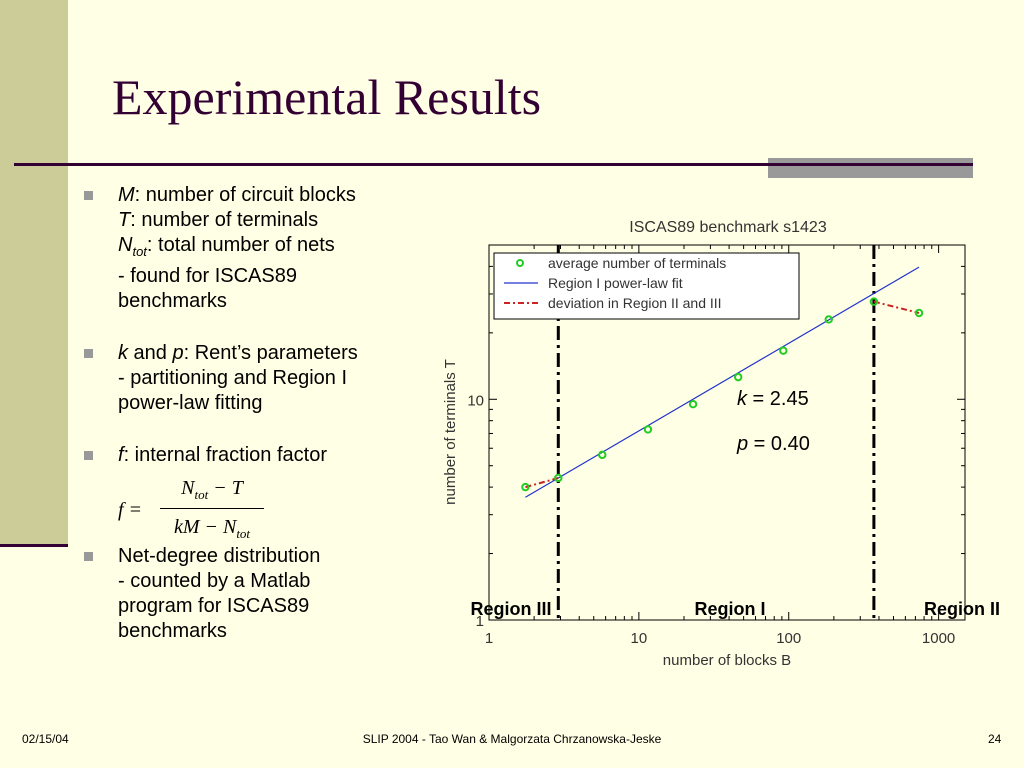  What do you see at coordinates (34, 545) in the screenshot?
I see `left-accent-line` at bounding box center [34, 545].